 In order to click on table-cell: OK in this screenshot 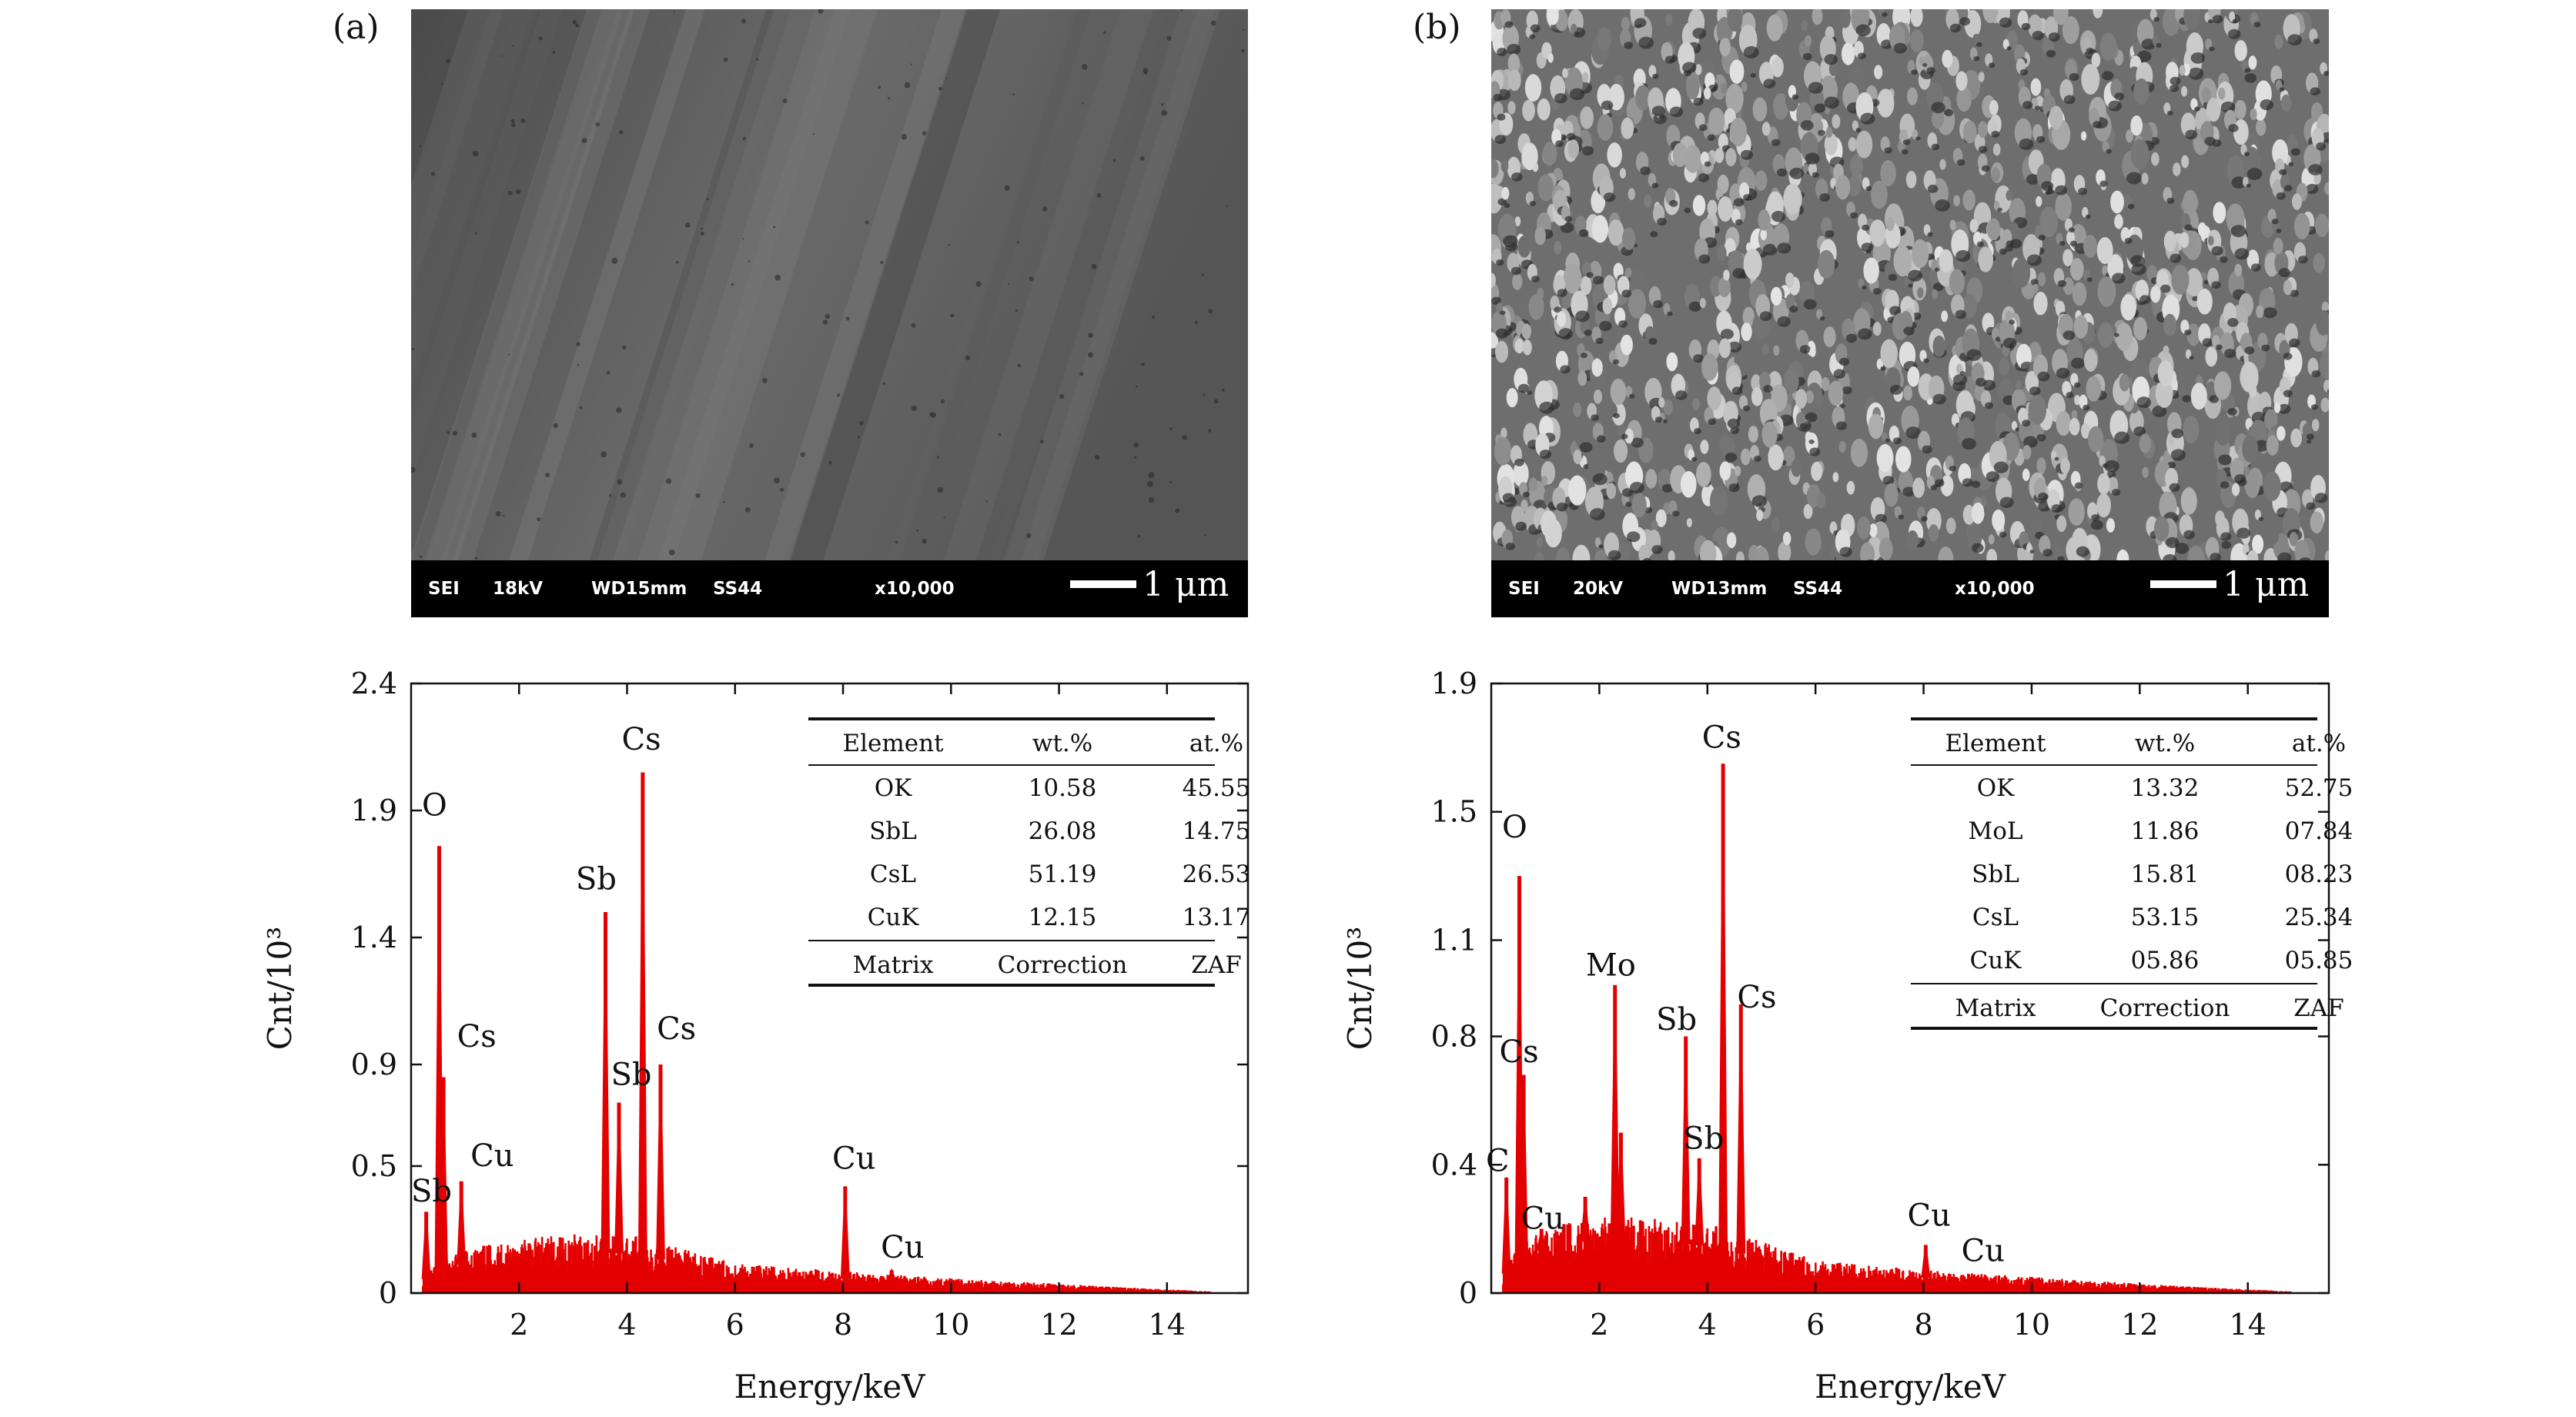, I will do `click(1996, 788)`.